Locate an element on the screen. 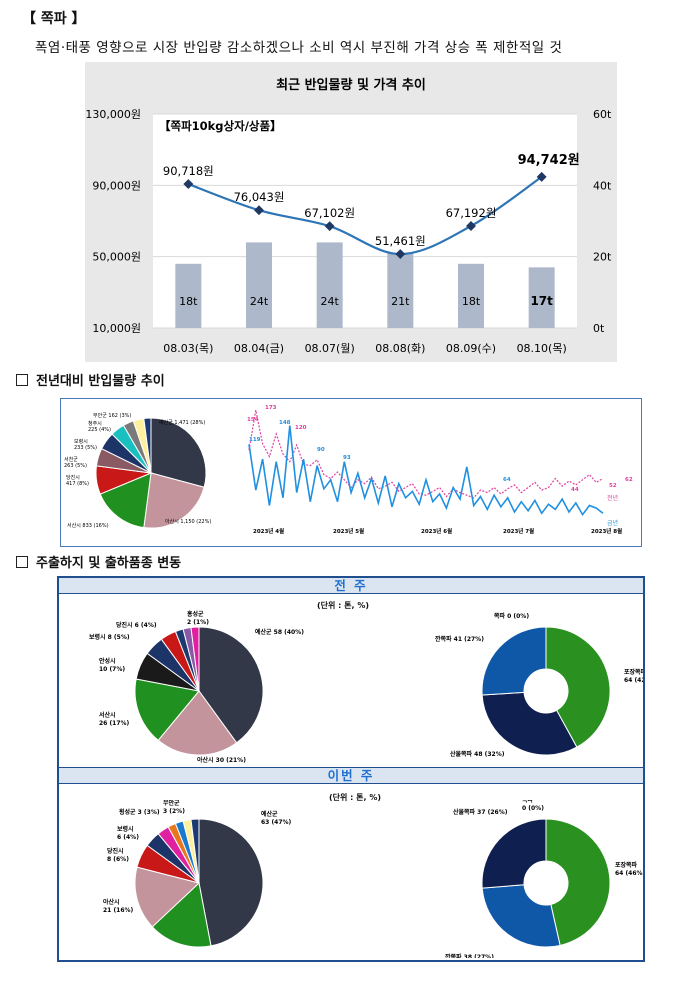 Image resolution: width=699 pixels, height=995 pixels. y-right-tick-label: 60t is located at coordinates (602, 114).